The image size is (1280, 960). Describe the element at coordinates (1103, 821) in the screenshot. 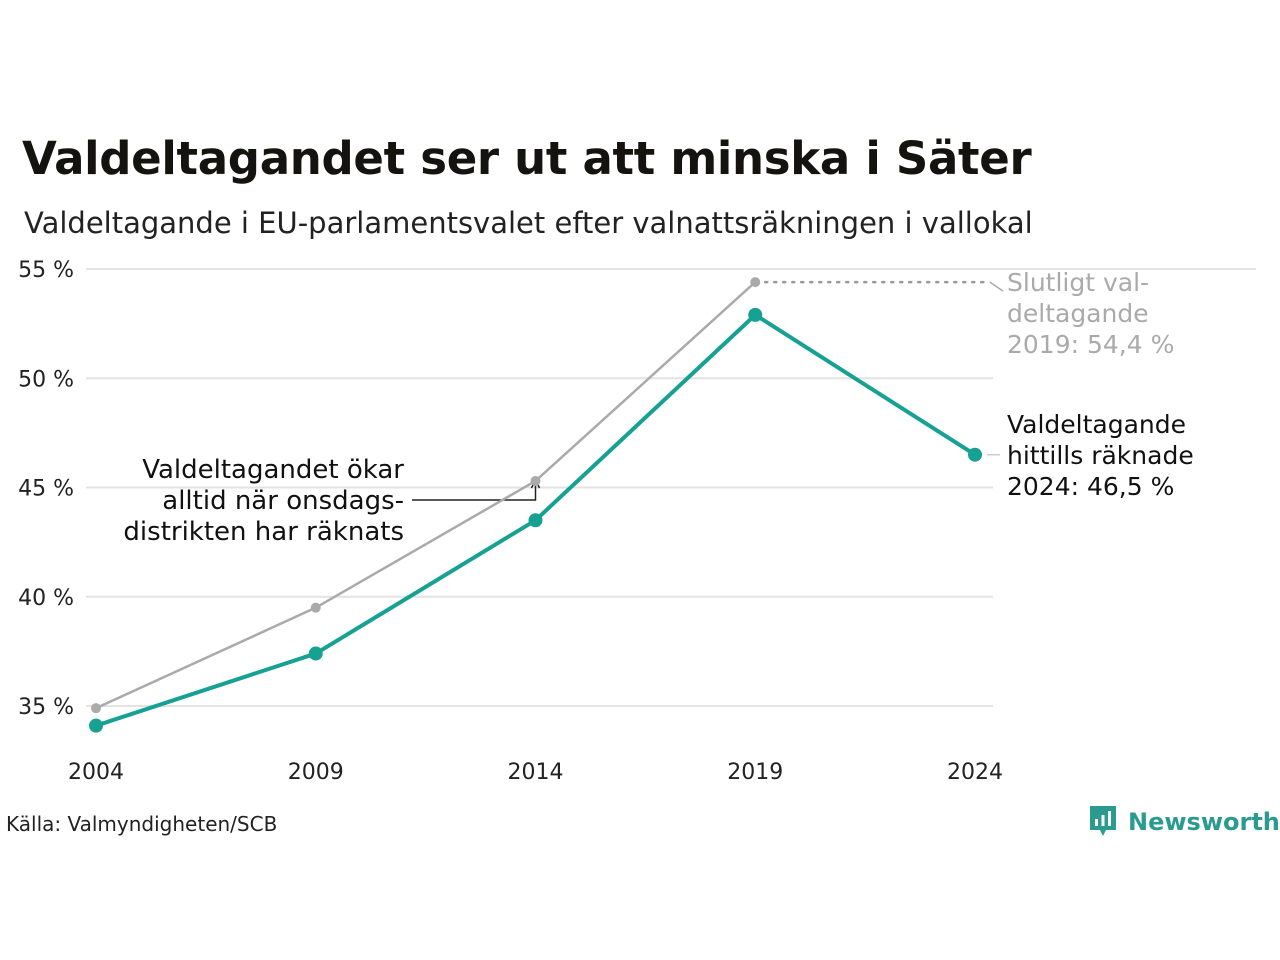

I see `newsworthy-logo-icon` at that location.